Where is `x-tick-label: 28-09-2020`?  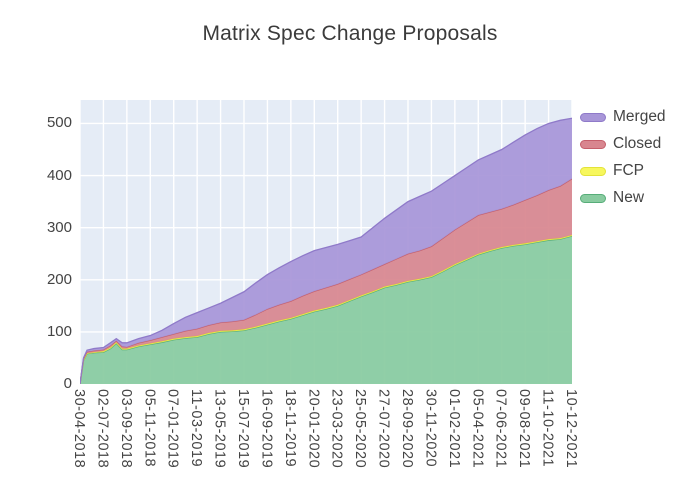
x-tick-label: 28-09-2020 is located at coordinates (407, 429).